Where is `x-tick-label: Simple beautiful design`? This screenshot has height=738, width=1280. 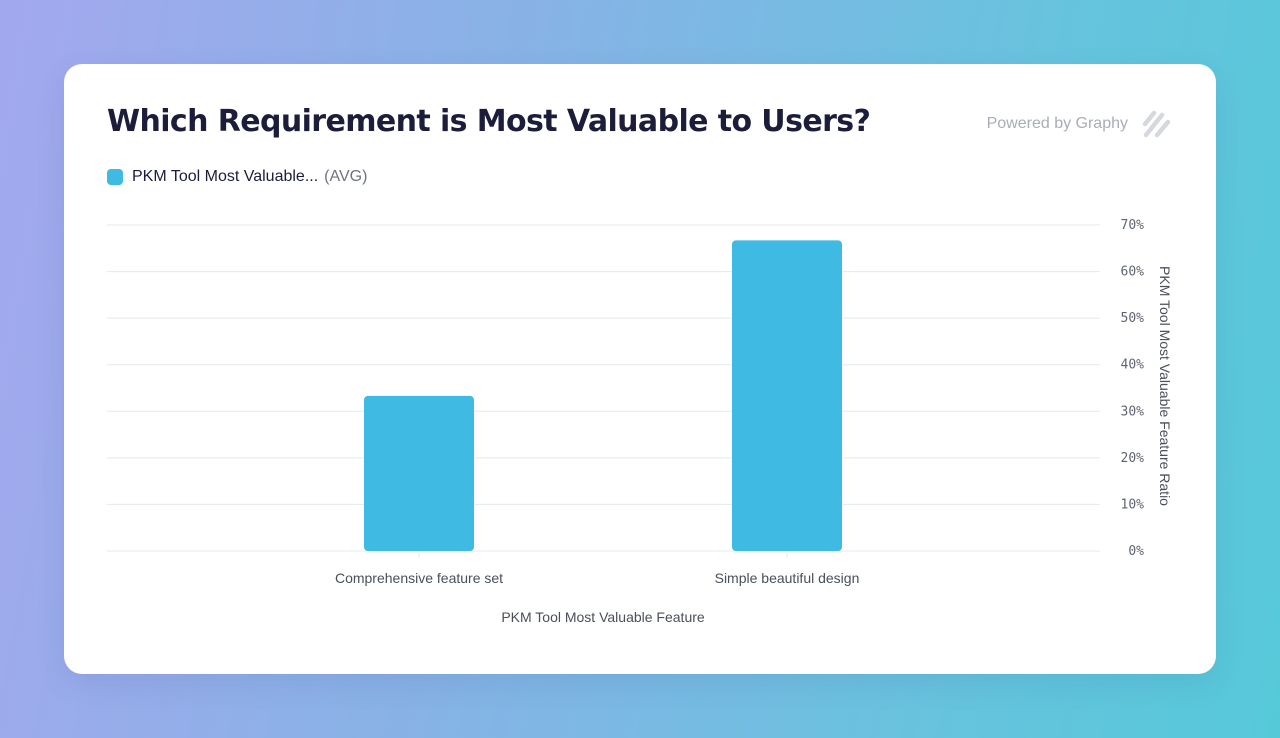 x-tick-label: Simple beautiful design is located at coordinates (787, 578).